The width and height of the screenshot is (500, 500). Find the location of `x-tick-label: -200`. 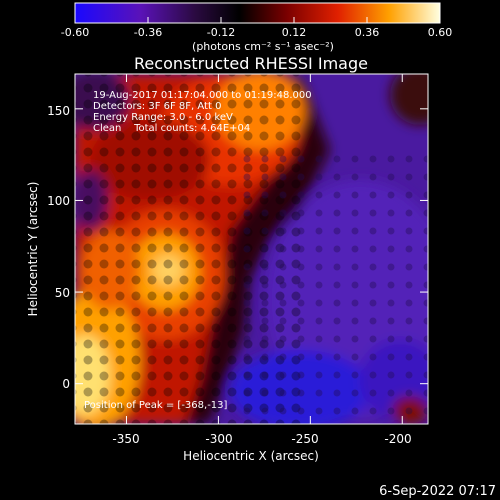

x-tick-label: -200 is located at coordinates (397, 439).